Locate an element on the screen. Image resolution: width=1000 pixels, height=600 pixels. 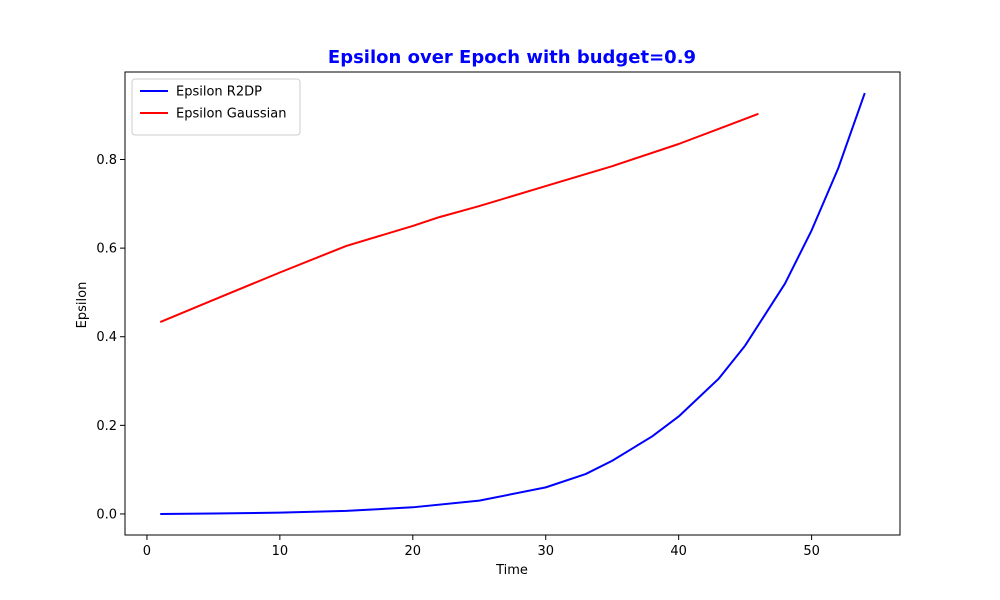
x-tick-label: 50 is located at coordinates (811, 551).